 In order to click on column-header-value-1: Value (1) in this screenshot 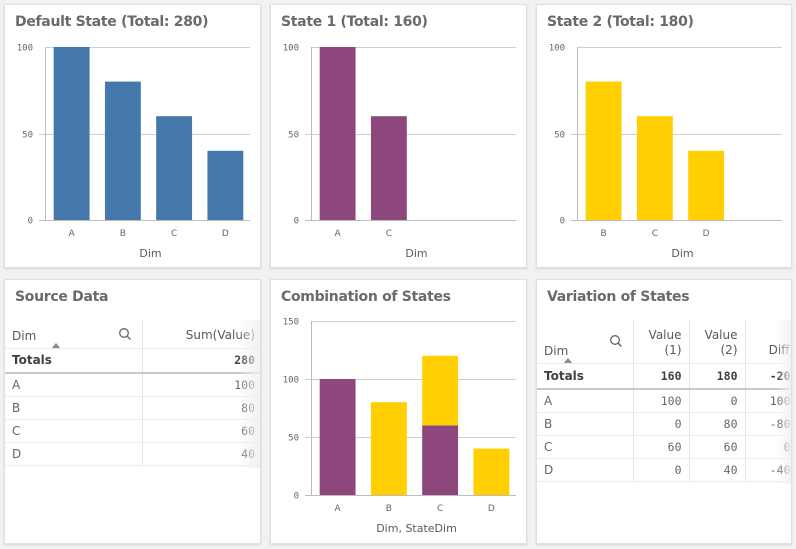, I will do `click(661, 342)`.